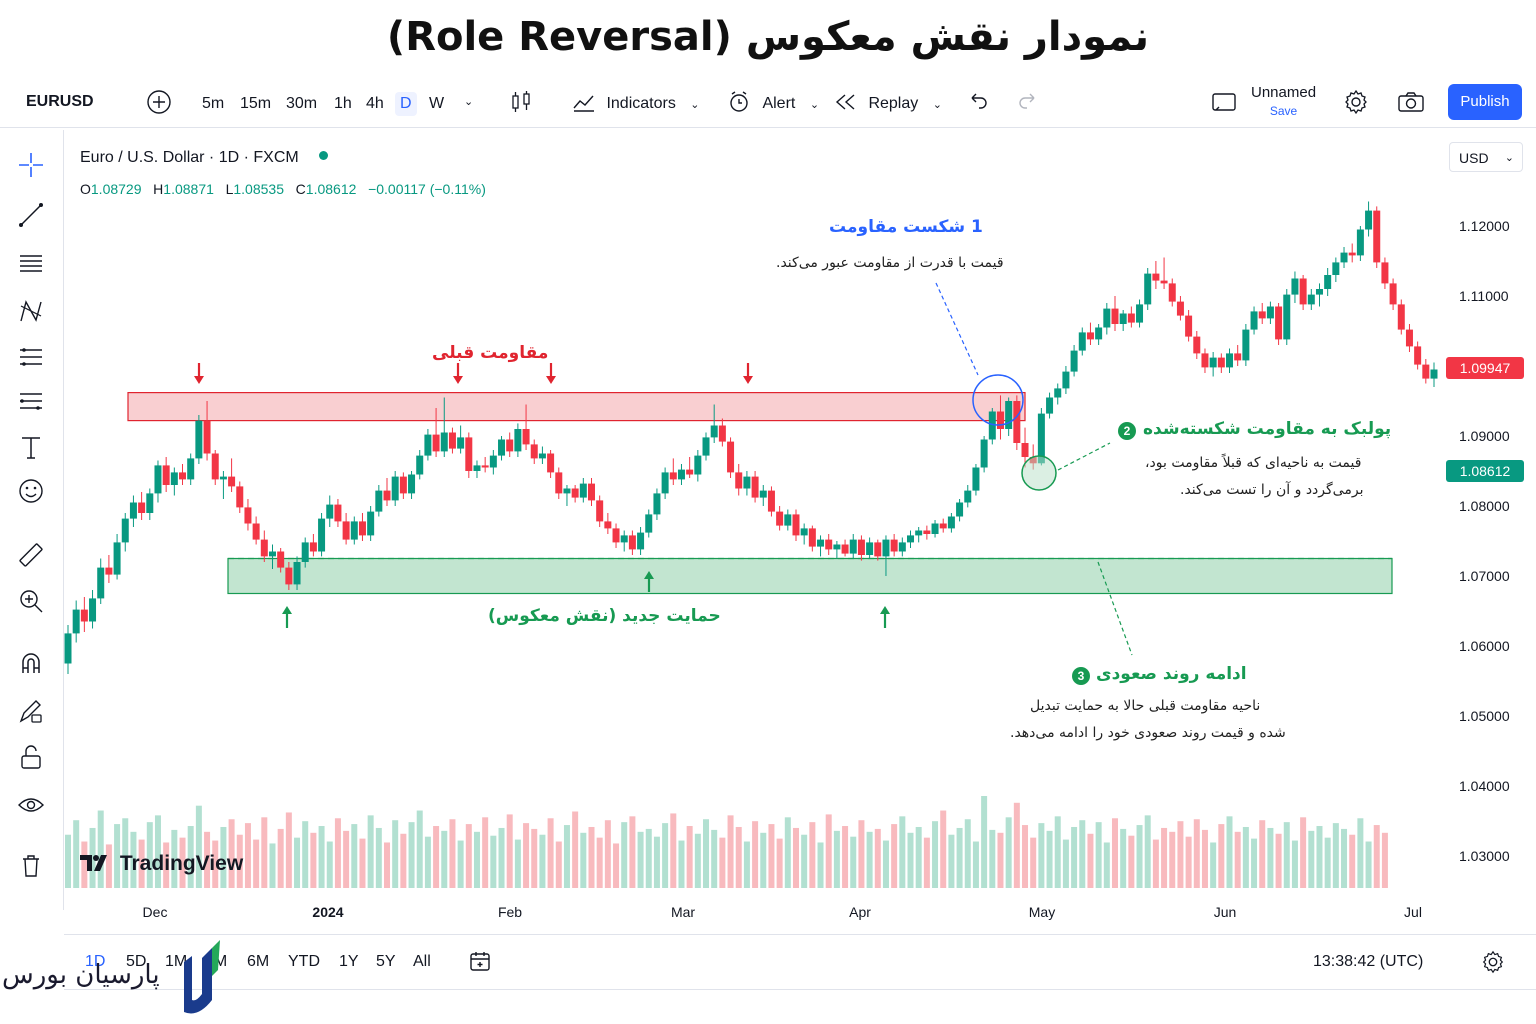 Image resolution: width=1536 pixels, height=1024 pixels. What do you see at coordinates (31, 601) in the screenshot?
I see `zoom-tool` at bounding box center [31, 601].